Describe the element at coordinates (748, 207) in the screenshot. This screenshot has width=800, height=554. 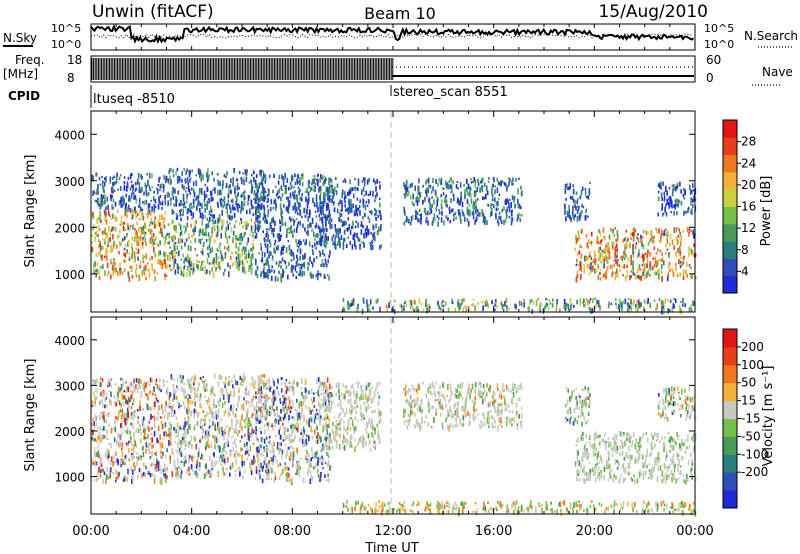
I see `power-colorbar-tick-label: 16` at that location.